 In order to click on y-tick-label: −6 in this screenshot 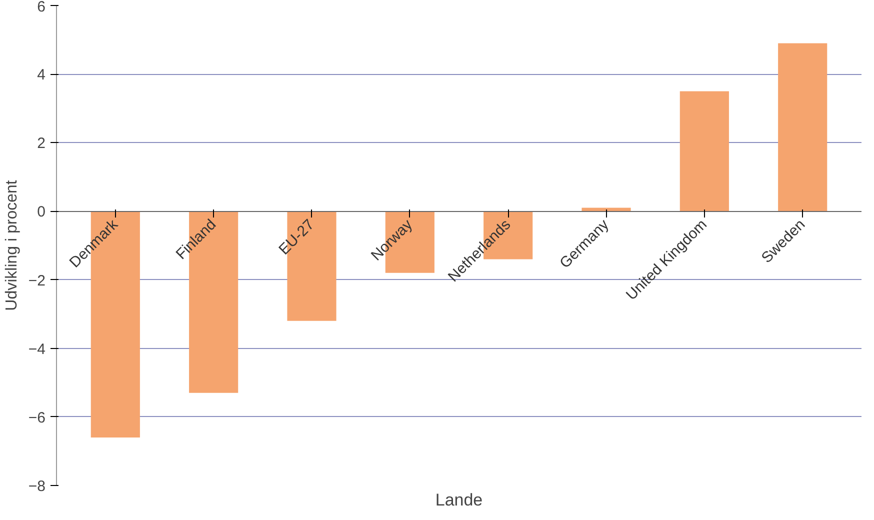, I will do `click(37, 417)`.